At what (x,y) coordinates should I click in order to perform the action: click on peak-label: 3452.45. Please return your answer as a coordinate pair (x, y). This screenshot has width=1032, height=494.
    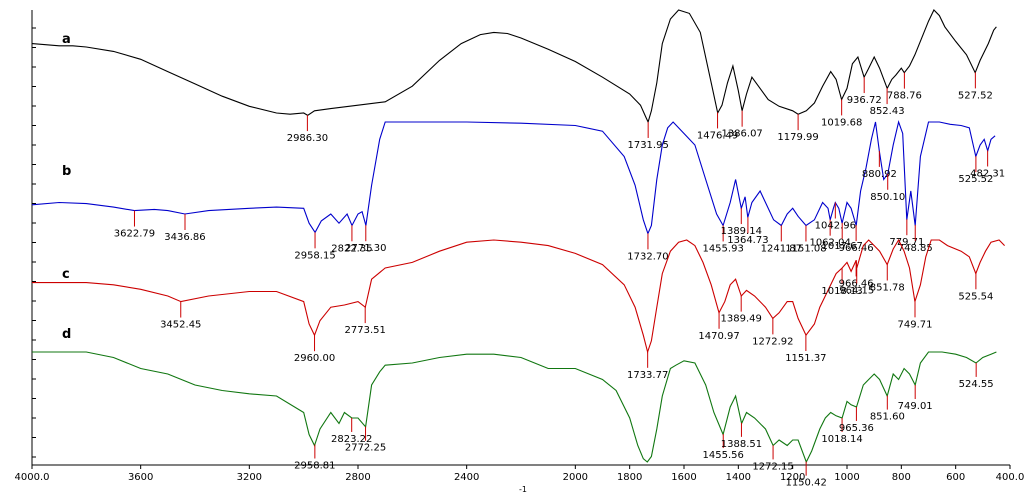
    Looking at the image, I should click on (180, 325).